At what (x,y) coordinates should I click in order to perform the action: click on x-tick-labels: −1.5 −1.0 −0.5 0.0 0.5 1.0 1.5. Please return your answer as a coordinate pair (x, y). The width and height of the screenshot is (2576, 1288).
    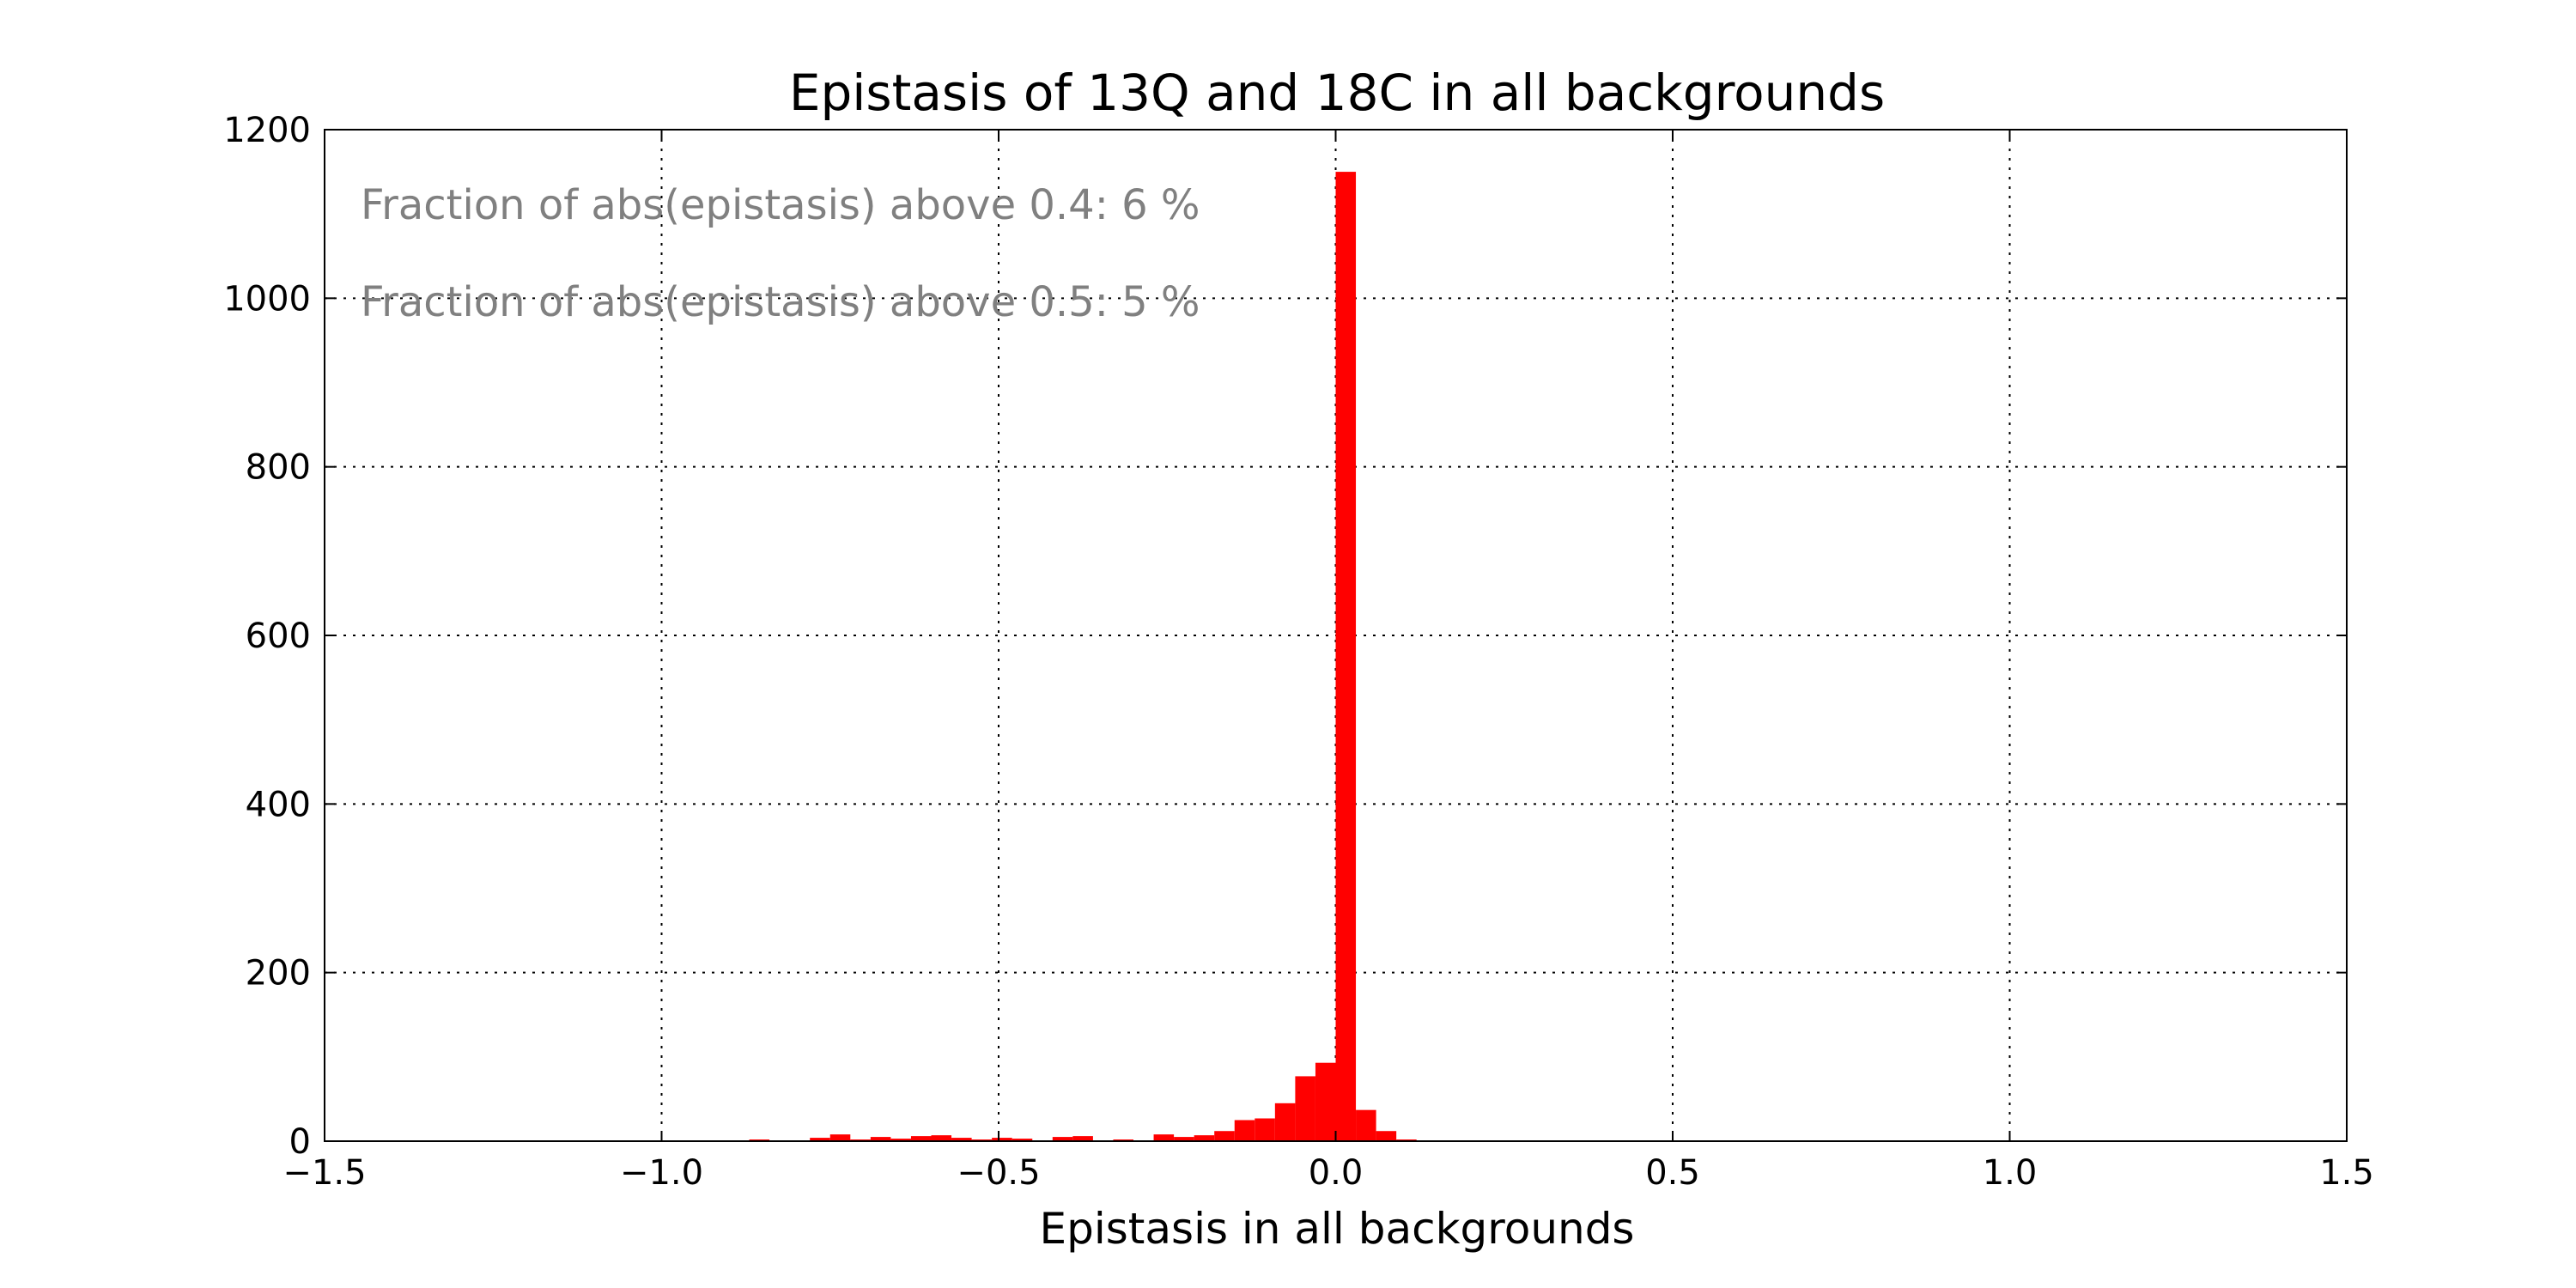
    Looking at the image, I should click on (1328, 1173).